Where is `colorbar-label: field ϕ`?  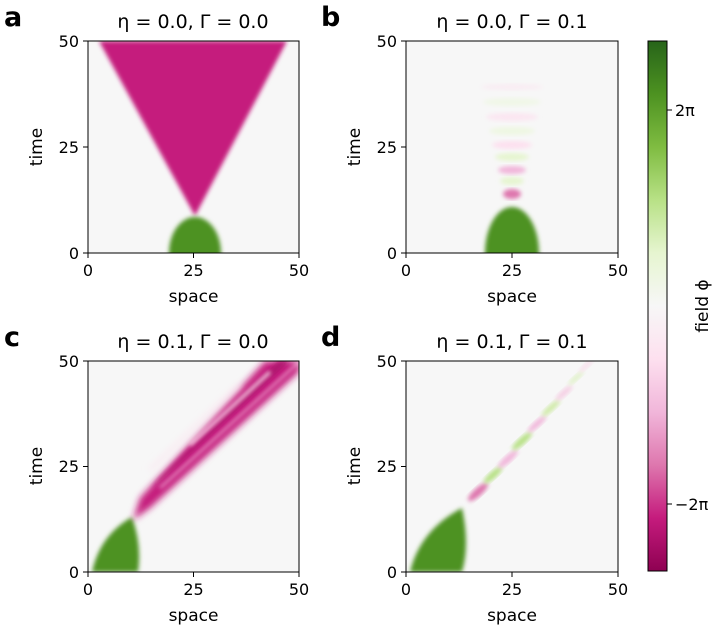
colorbar-label: field ϕ is located at coordinates (703, 305).